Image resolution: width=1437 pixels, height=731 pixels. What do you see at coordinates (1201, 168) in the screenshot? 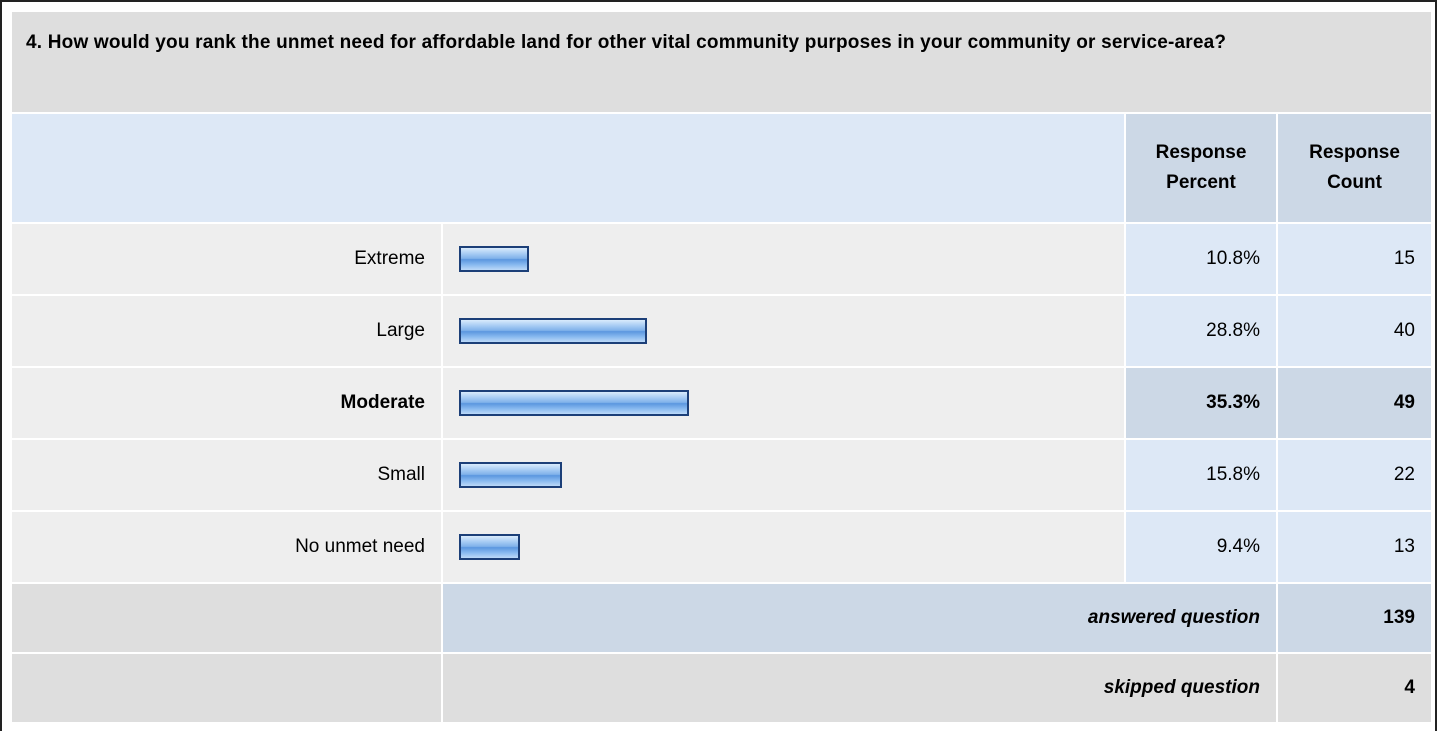
I see `response-percent-header: Response Percent` at bounding box center [1201, 168].